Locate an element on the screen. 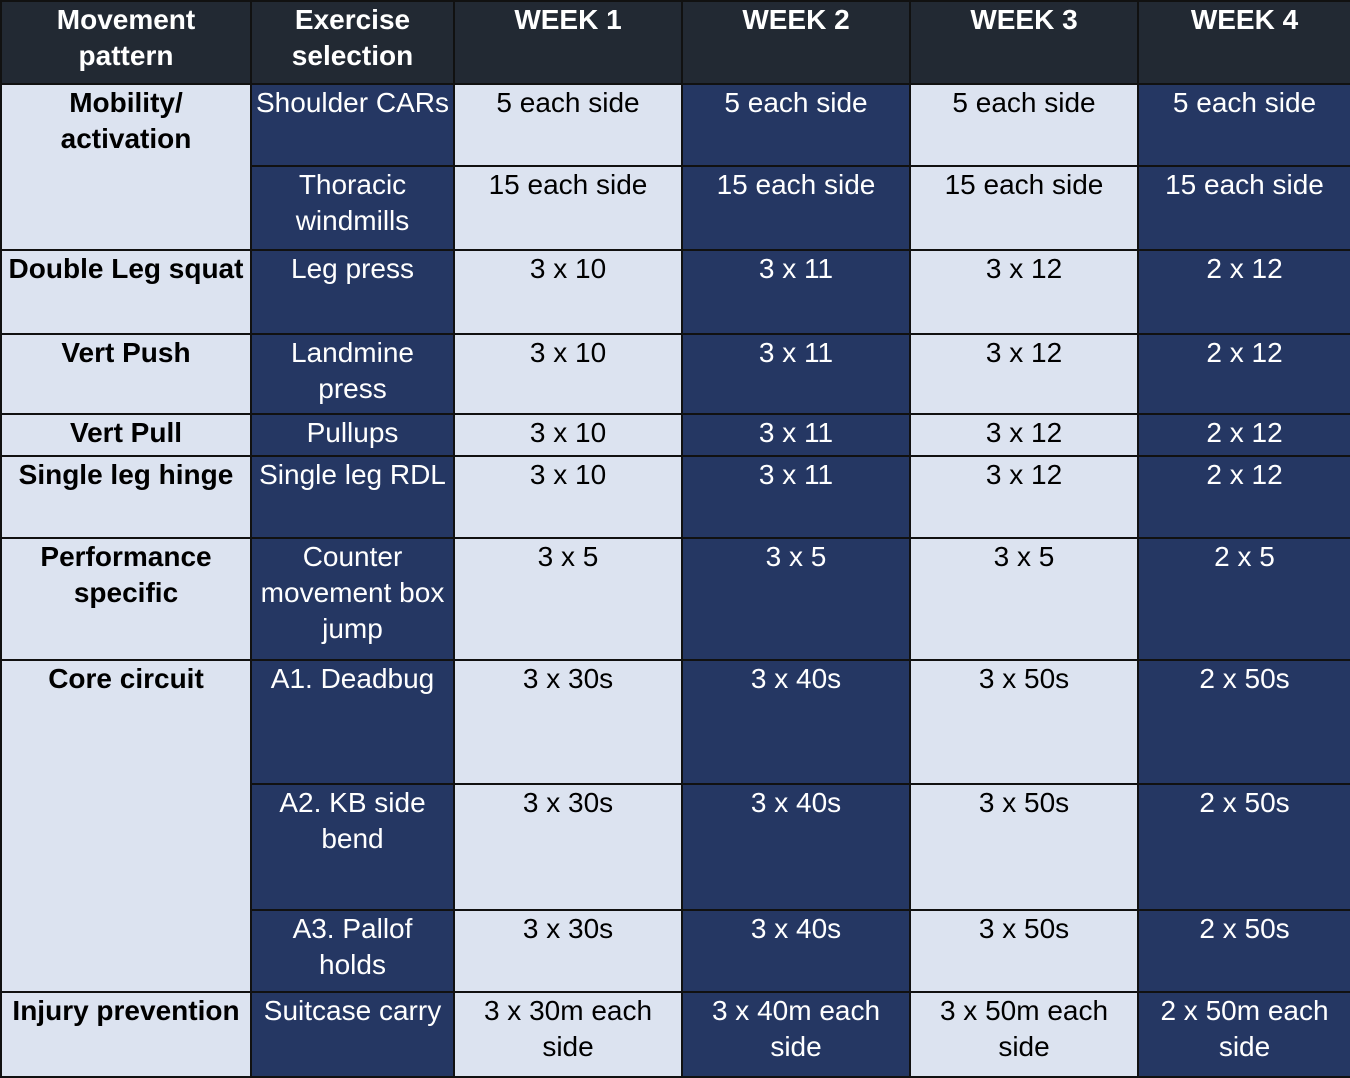 The height and width of the screenshot is (1078, 1350). exercise-cell: Shoulder CARs is located at coordinates (352, 125).